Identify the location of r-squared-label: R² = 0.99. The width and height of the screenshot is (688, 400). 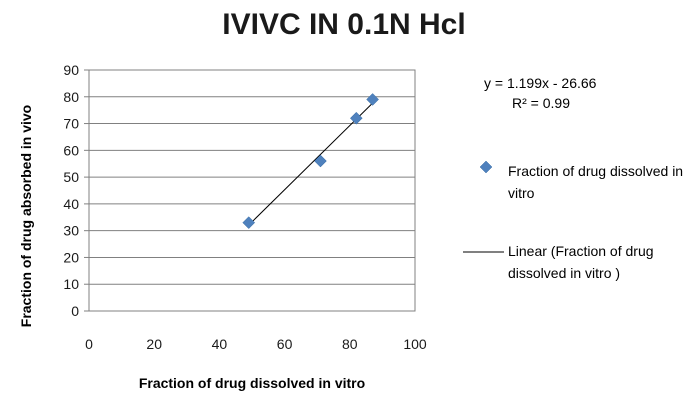
(541, 103).